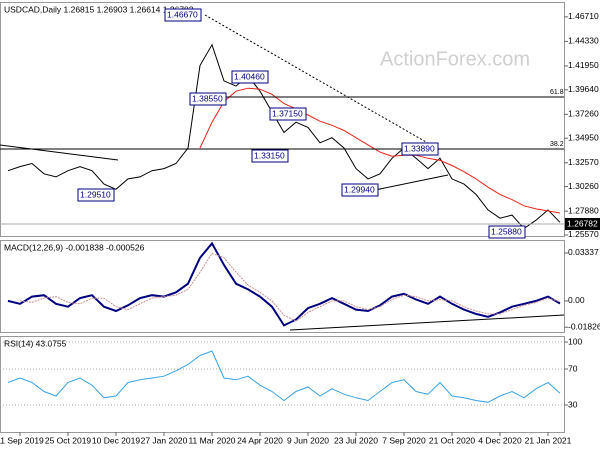 The image size is (600, 450). What do you see at coordinates (557, 144) in the screenshot?
I see `level-label: 38.2` at bounding box center [557, 144].